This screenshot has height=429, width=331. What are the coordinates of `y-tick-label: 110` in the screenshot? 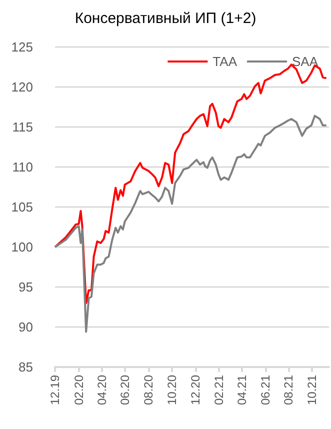 It's located at (22, 167).